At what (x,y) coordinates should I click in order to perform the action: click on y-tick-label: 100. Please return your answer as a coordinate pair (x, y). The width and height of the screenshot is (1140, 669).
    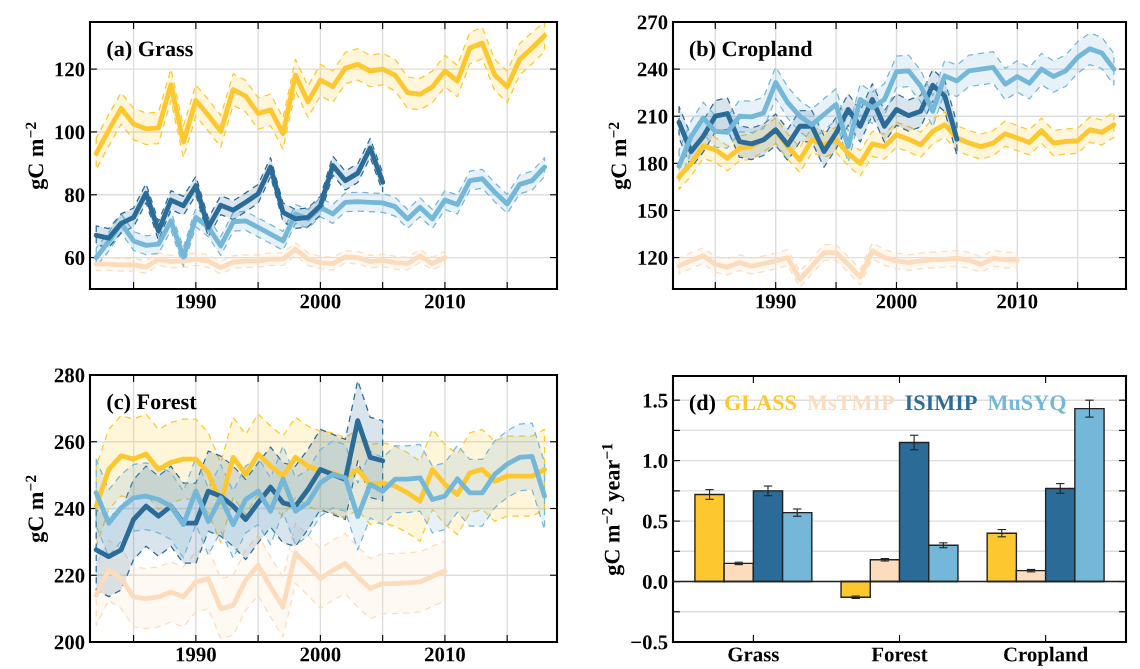
    Looking at the image, I should click on (70, 132).